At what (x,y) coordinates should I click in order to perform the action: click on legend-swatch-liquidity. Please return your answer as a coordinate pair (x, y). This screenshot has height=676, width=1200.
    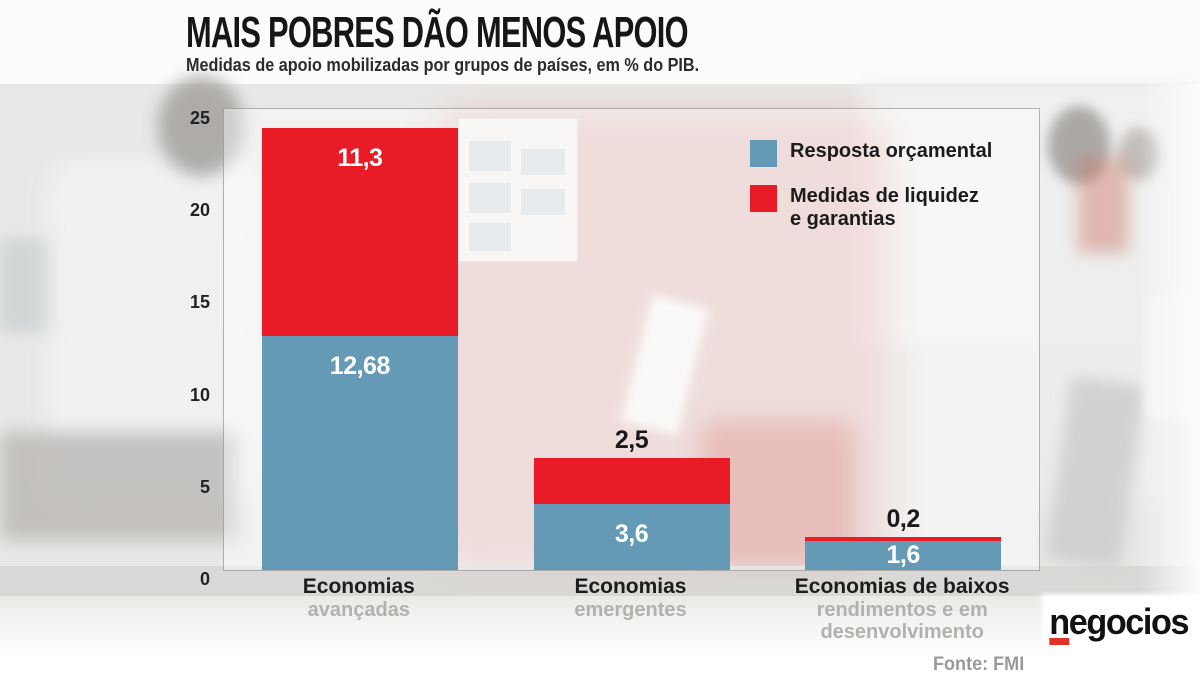
    Looking at the image, I should click on (763, 198).